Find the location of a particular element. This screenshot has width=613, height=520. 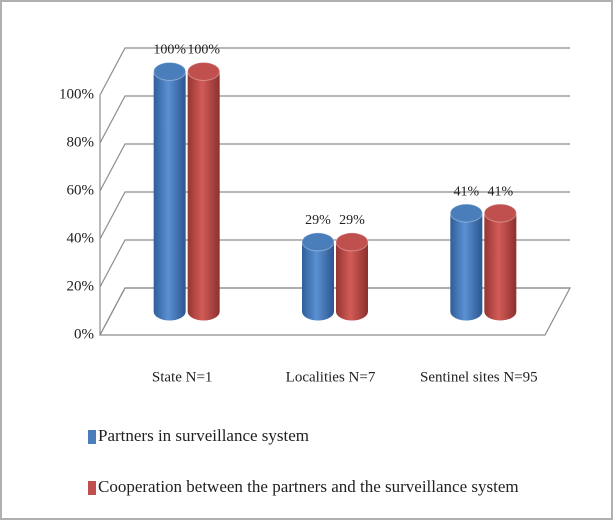

x-tick-label: Localities N=7 is located at coordinates (331, 377).